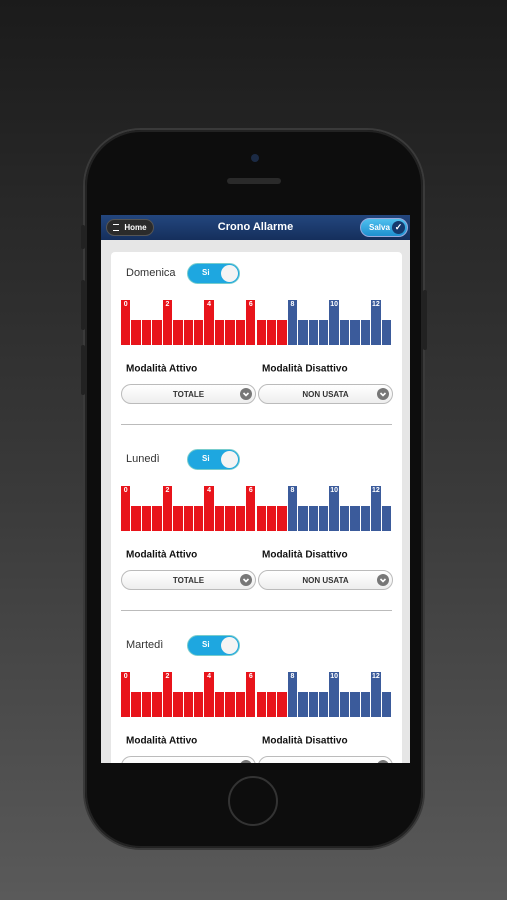 This screenshot has width=507, height=900. What do you see at coordinates (334, 304) in the screenshot?
I see `hour-label: 10` at bounding box center [334, 304].